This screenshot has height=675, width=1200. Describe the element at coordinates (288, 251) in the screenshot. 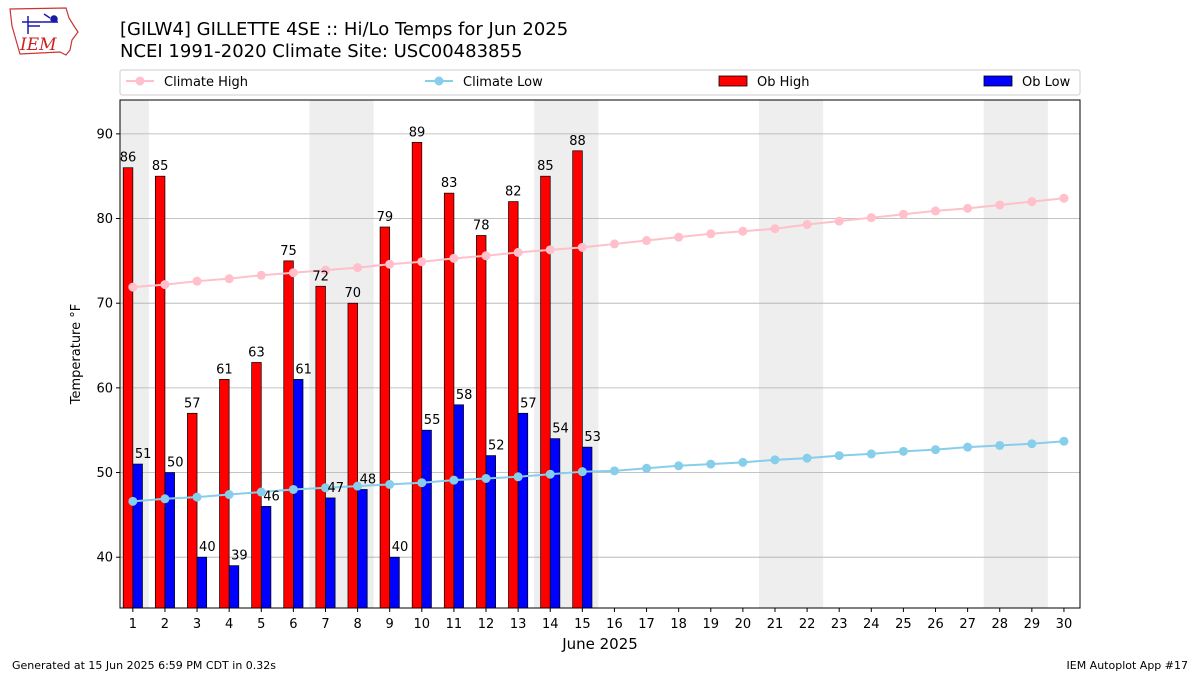

I see `label-ob-high: 75` at that location.